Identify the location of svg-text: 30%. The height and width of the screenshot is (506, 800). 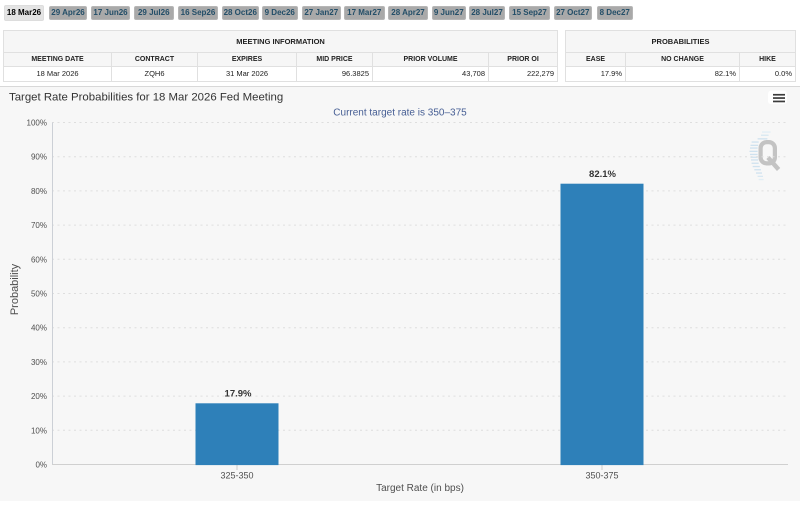
(39, 362).